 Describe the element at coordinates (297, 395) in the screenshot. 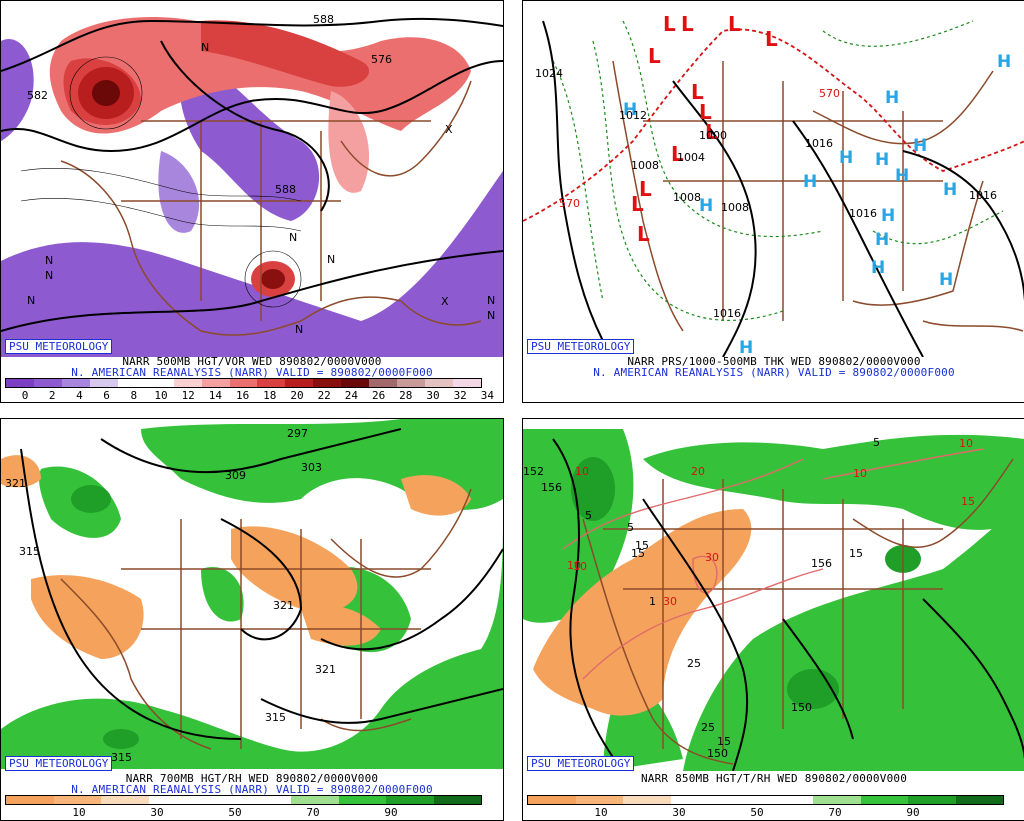

I see `scale-tick-label: 20` at that location.